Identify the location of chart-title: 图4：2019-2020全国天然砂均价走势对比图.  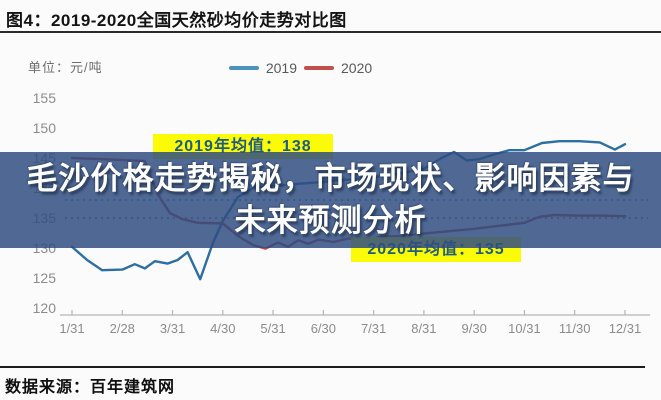
(176, 20).